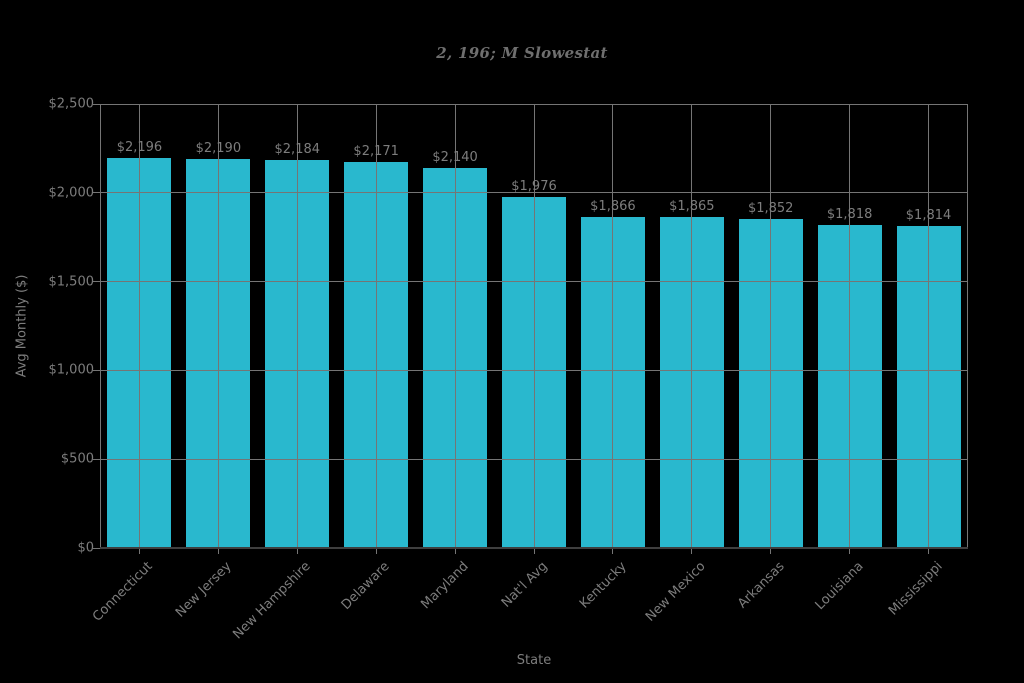 This screenshot has height=683, width=1024. I want to click on x-axis-line, so click(534, 548).